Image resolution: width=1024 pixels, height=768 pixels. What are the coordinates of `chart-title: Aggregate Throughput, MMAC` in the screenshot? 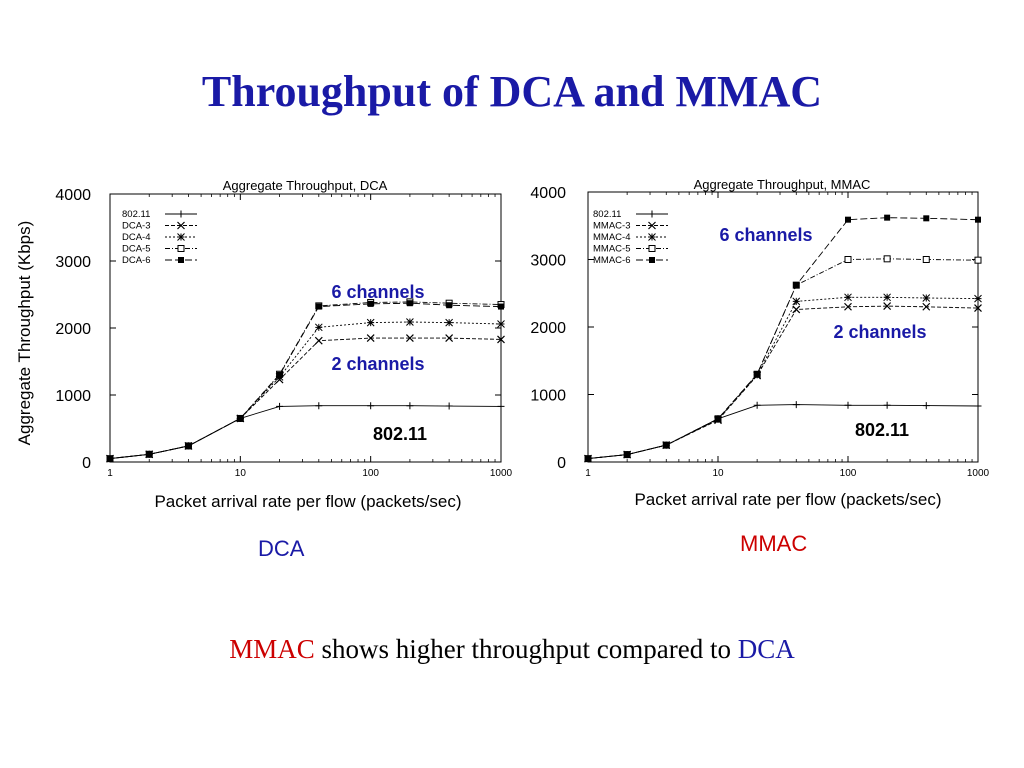 It's located at (782, 184).